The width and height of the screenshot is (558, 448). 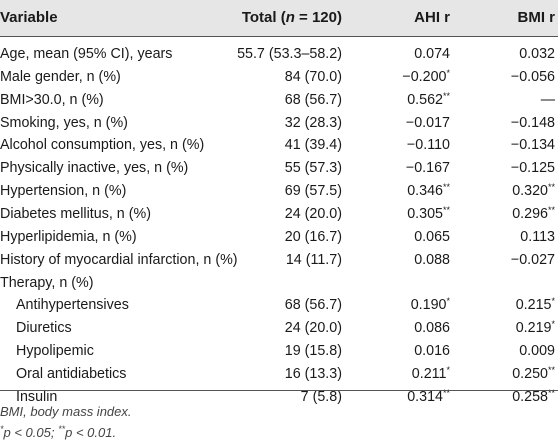 What do you see at coordinates (495, 305) in the screenshot?
I see `cell-bmi: 0.215*` at bounding box center [495, 305].